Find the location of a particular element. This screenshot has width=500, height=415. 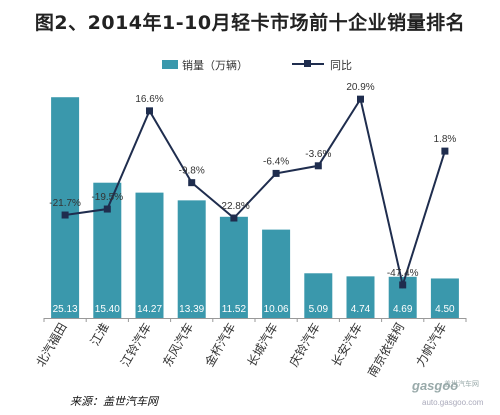

bar-data-label: 4.50 is located at coordinates (445, 309).